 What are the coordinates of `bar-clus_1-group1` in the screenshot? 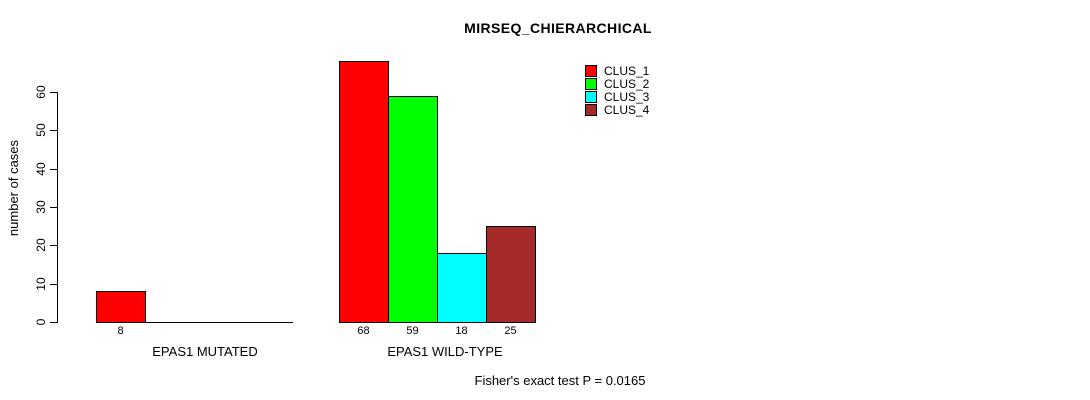 It's located at (121, 307).